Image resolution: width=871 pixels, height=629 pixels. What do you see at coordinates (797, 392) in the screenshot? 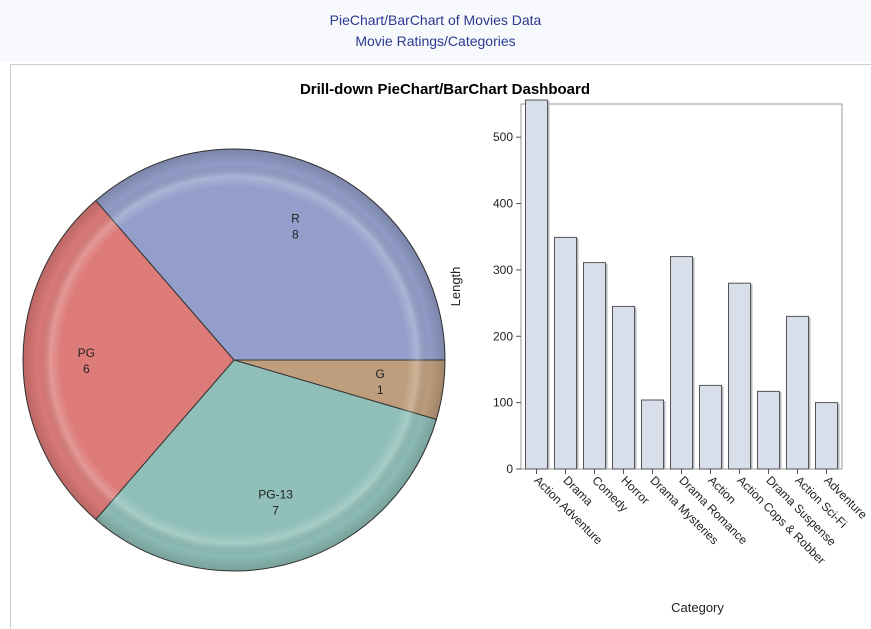
I see `bar-action-sci-fi` at bounding box center [797, 392].